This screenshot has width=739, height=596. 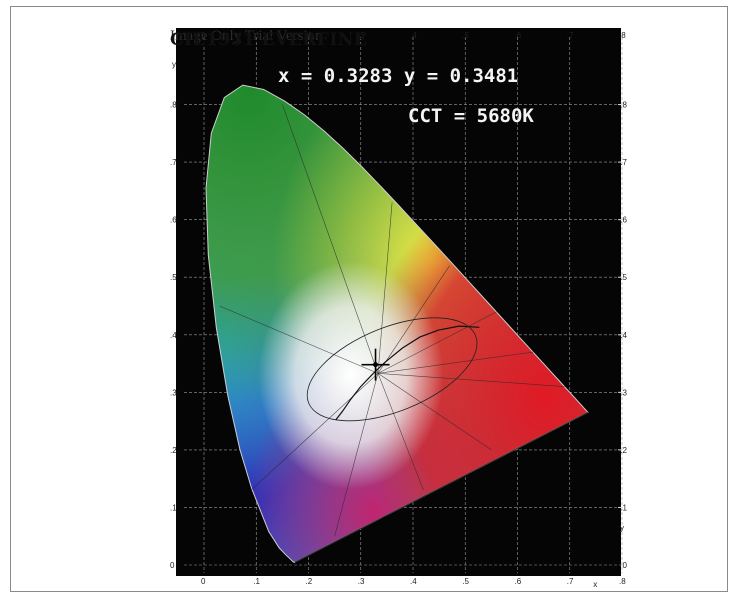 What do you see at coordinates (413, 581) in the screenshot?
I see `x-tick-label: .4` at bounding box center [413, 581].